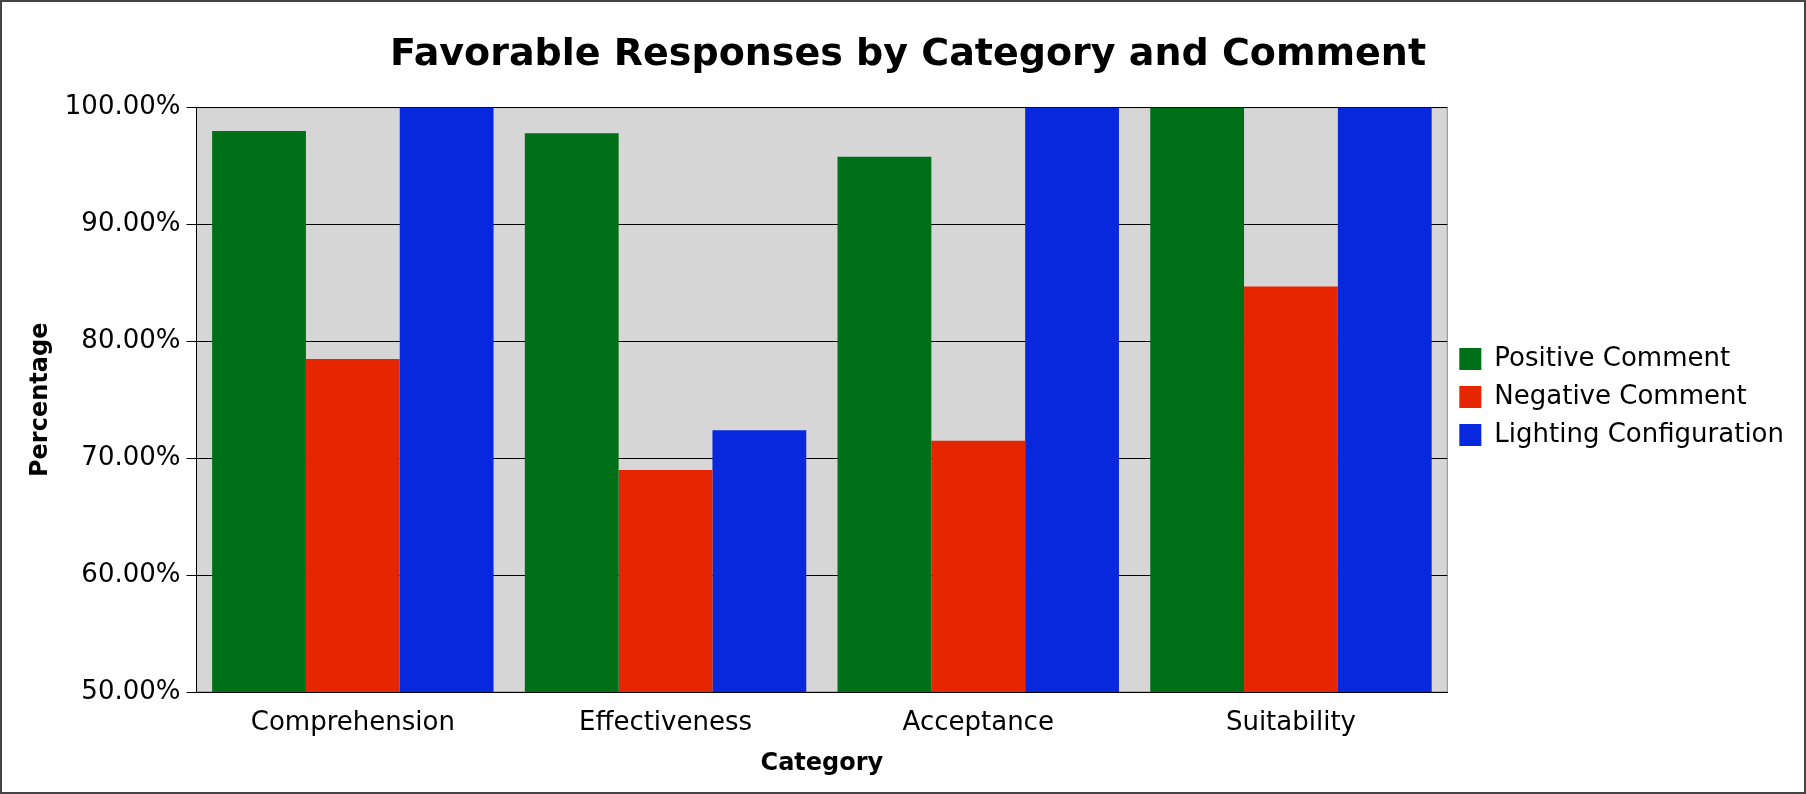 Image resolution: width=1806 pixels, height=794 pixels. I want to click on x-tick-label: Comprehension, so click(352, 721).